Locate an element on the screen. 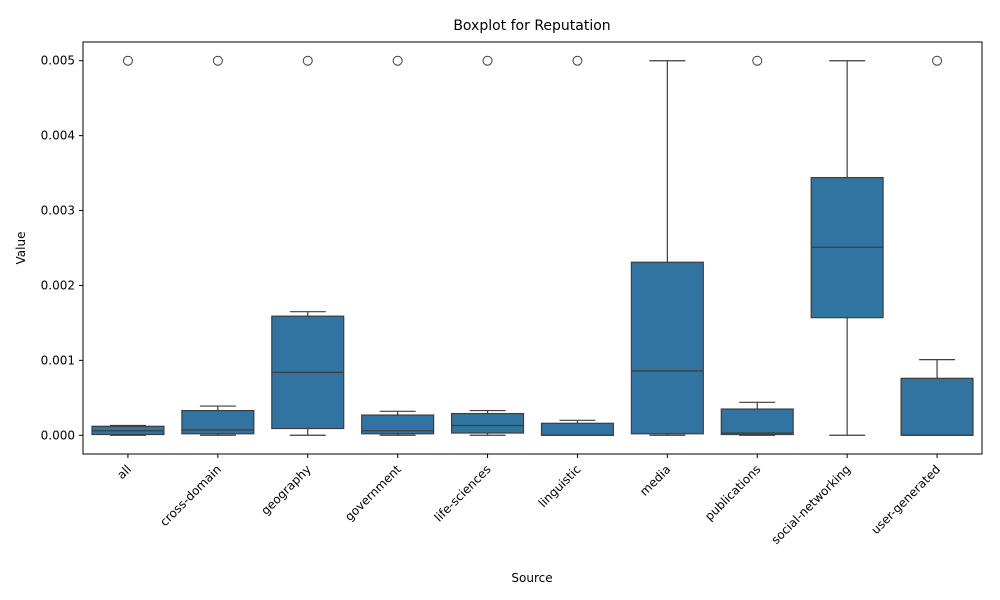  y-tick-label: 0.000 is located at coordinates (58, 435).